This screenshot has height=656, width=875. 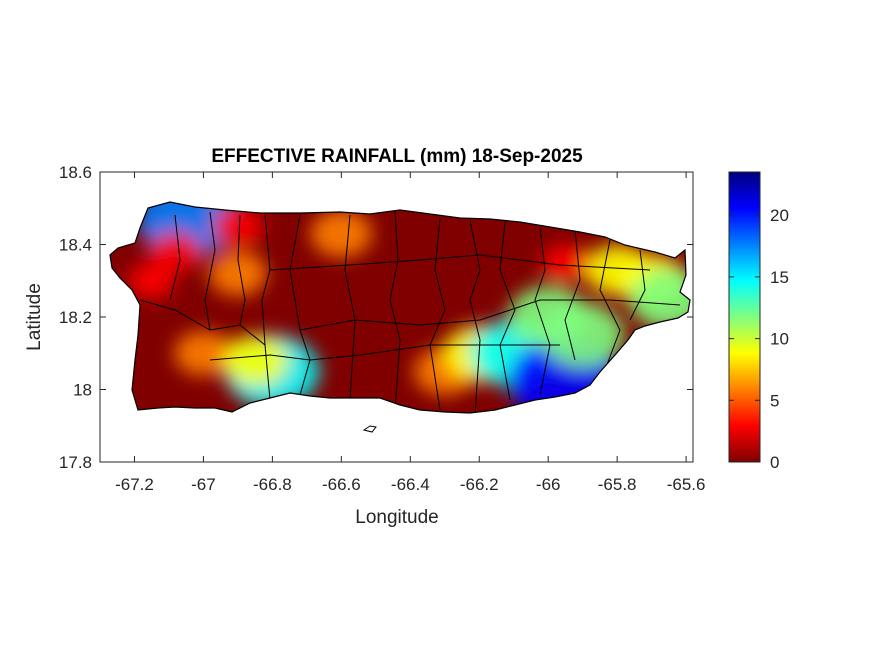 I want to click on x-tick-label: -67.2, so click(x=134, y=484).